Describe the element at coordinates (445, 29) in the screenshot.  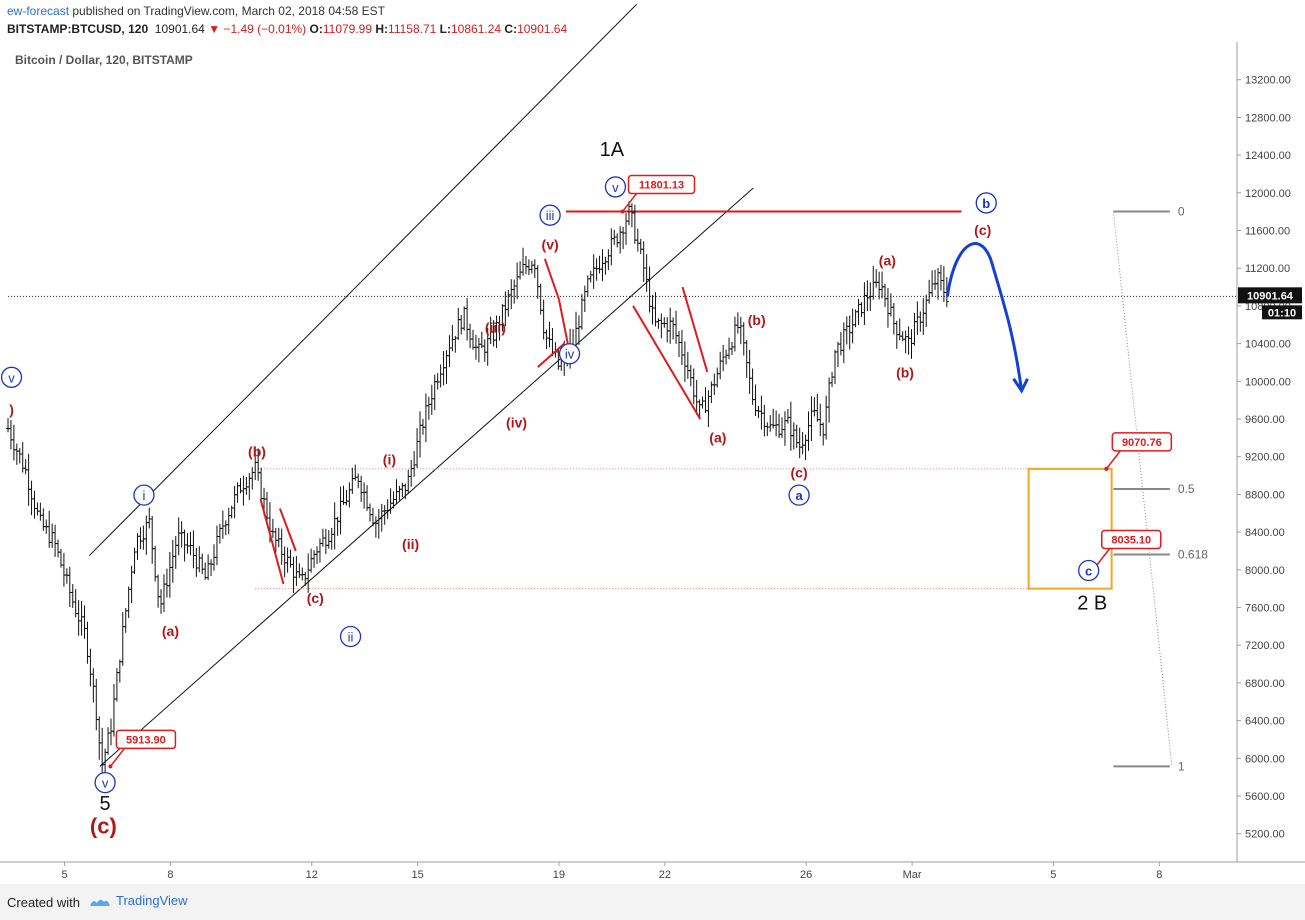
I see `low-label: L:` at that location.